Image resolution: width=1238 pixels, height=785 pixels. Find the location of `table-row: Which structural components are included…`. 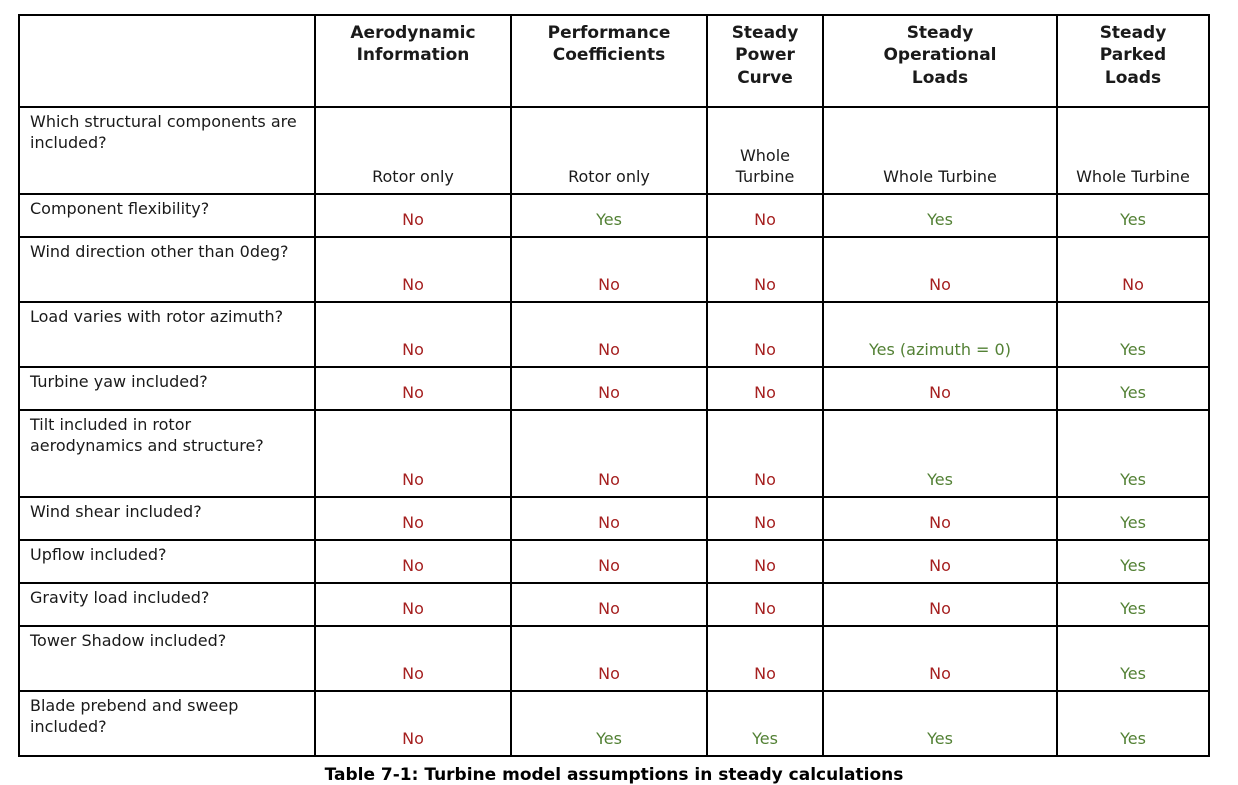

table-row: Which structural components are included… is located at coordinates (614, 150).